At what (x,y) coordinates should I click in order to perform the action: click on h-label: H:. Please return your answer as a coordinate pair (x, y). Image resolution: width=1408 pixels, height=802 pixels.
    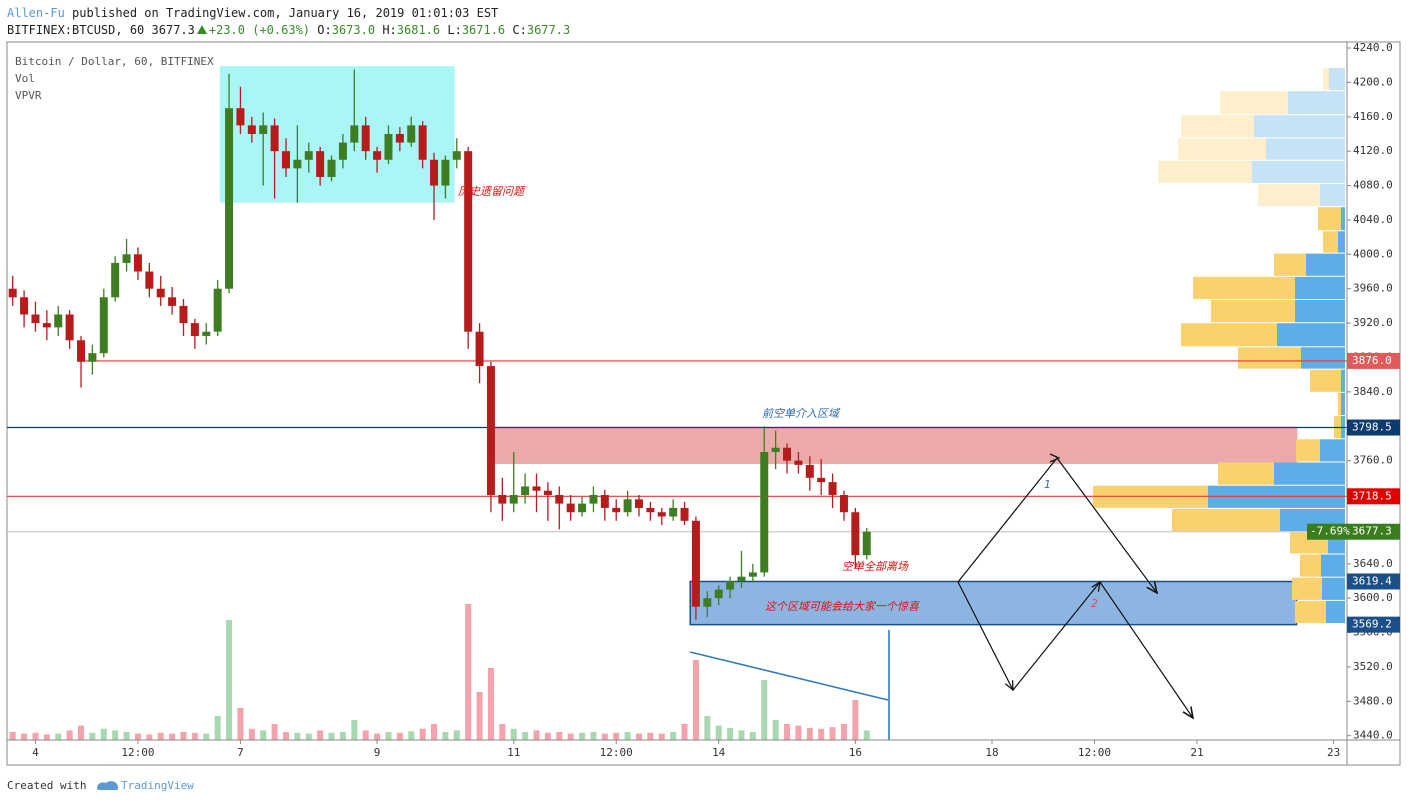
    Looking at the image, I should click on (389, 30).